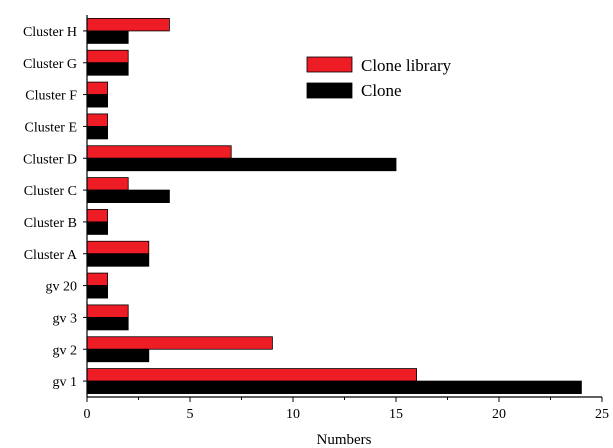 This screenshot has height=448, width=613. What do you see at coordinates (97, 228) in the screenshot?
I see `bar-clone-cluster-b` at bounding box center [97, 228].